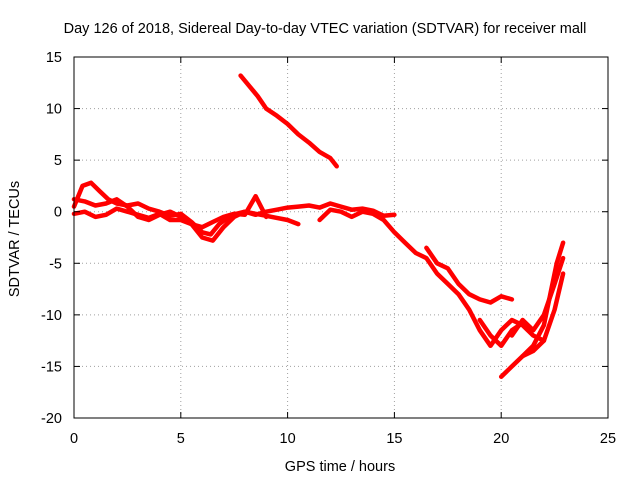  What do you see at coordinates (608, 439) in the screenshot?
I see `x-tick-label: 25` at bounding box center [608, 439].